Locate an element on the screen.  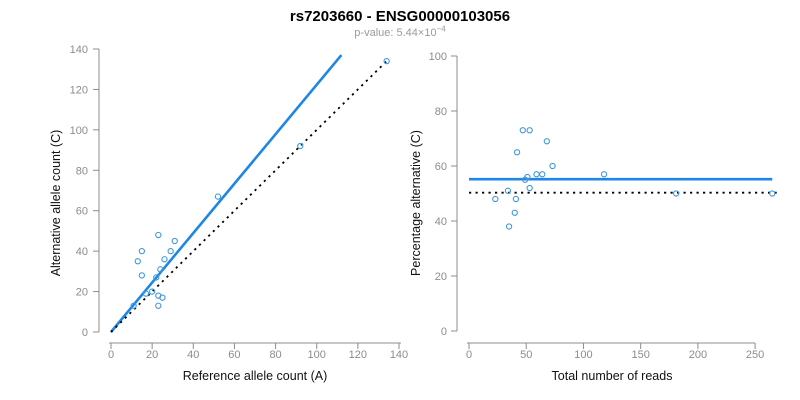
x-tick-label: 140 is located at coordinates (399, 355).